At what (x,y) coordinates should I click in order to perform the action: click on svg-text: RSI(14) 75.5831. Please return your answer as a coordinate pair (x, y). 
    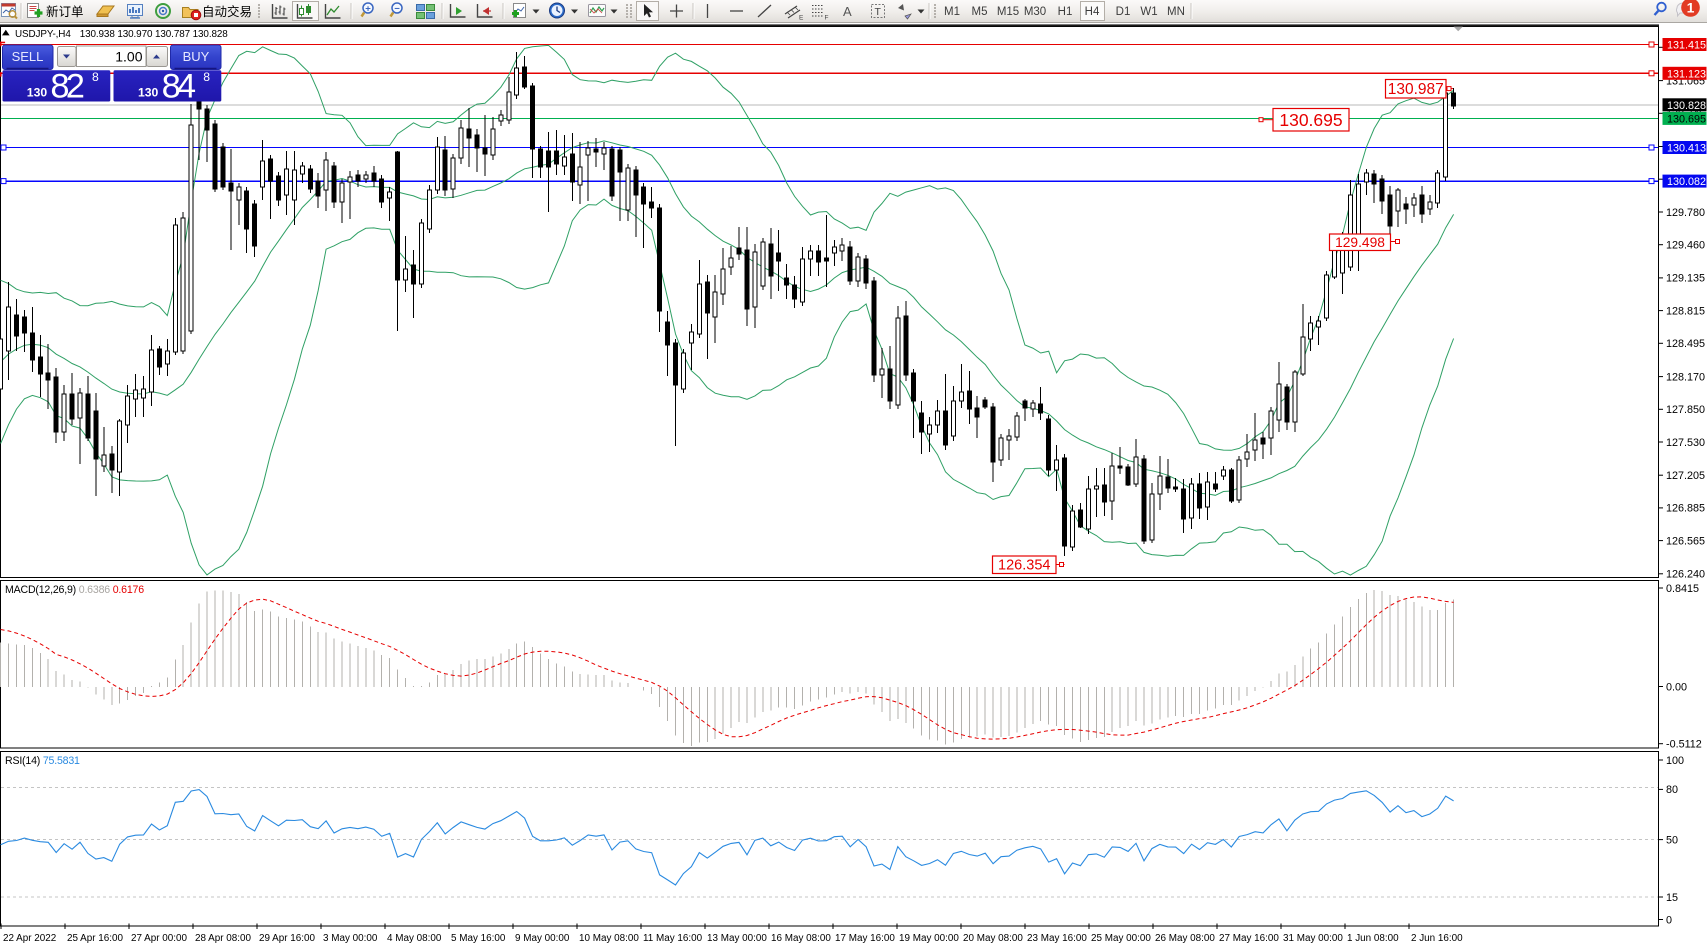
    Looking at the image, I should click on (42, 761).